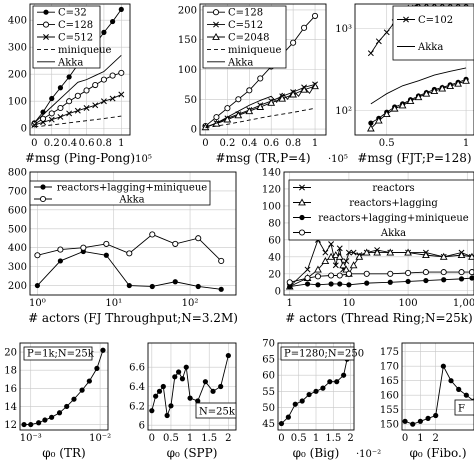  I want to click on x-tick-label: 0.5, so click(387, 143).